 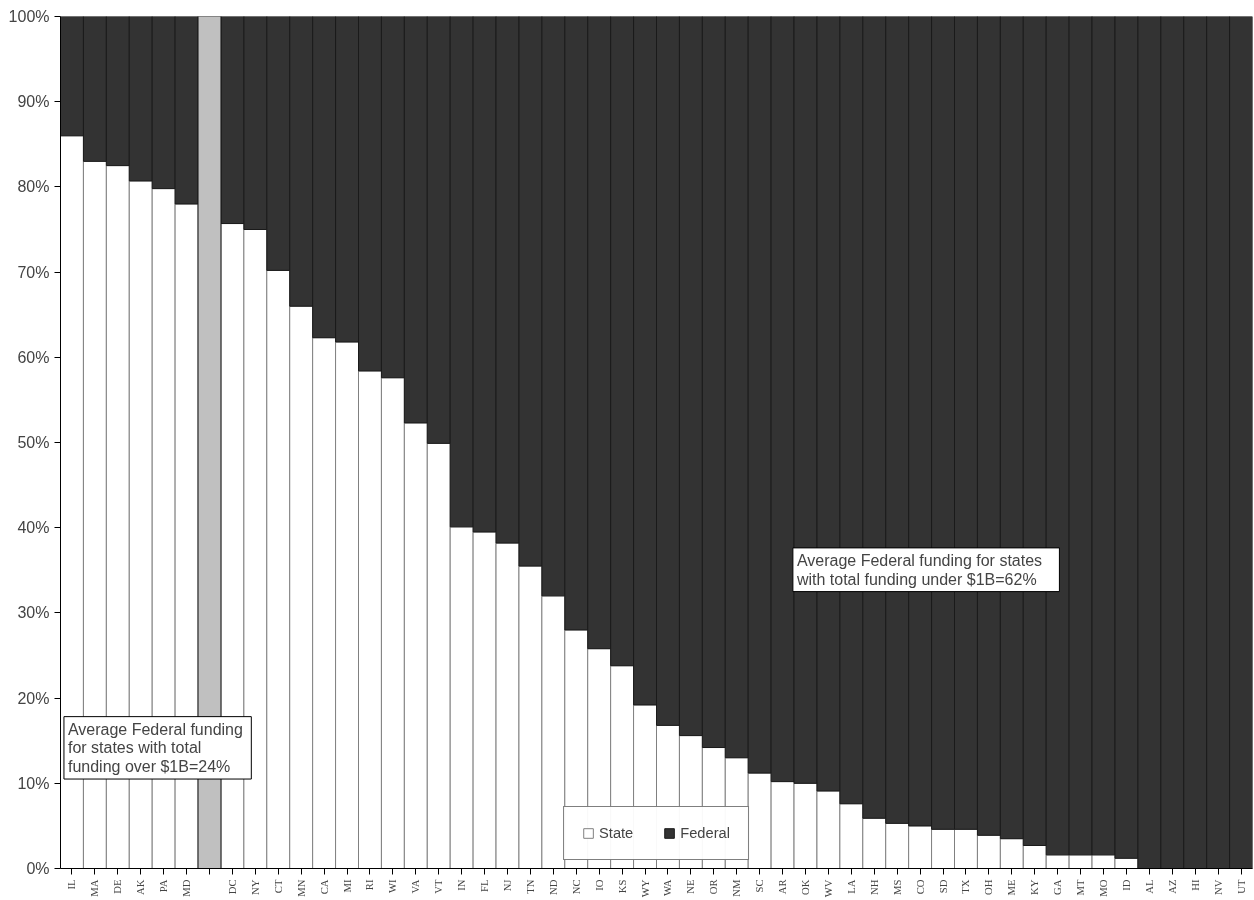 I want to click on x-tick-label: AZ, so click(x=1172, y=886).